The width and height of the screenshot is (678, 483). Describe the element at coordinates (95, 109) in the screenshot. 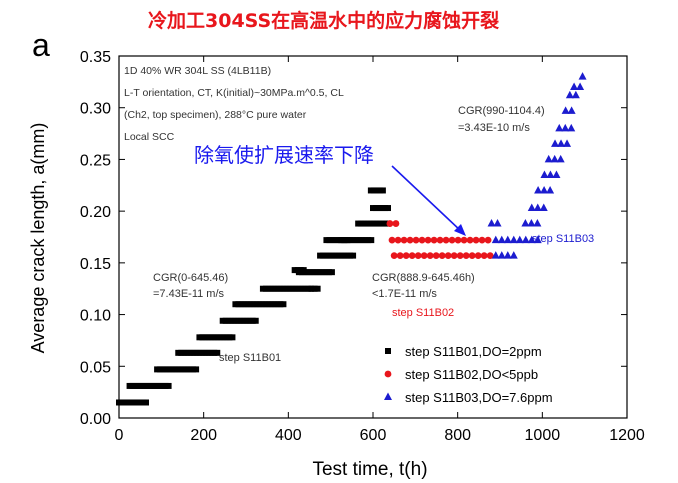

I see `y-tick-label: 0.30` at that location.